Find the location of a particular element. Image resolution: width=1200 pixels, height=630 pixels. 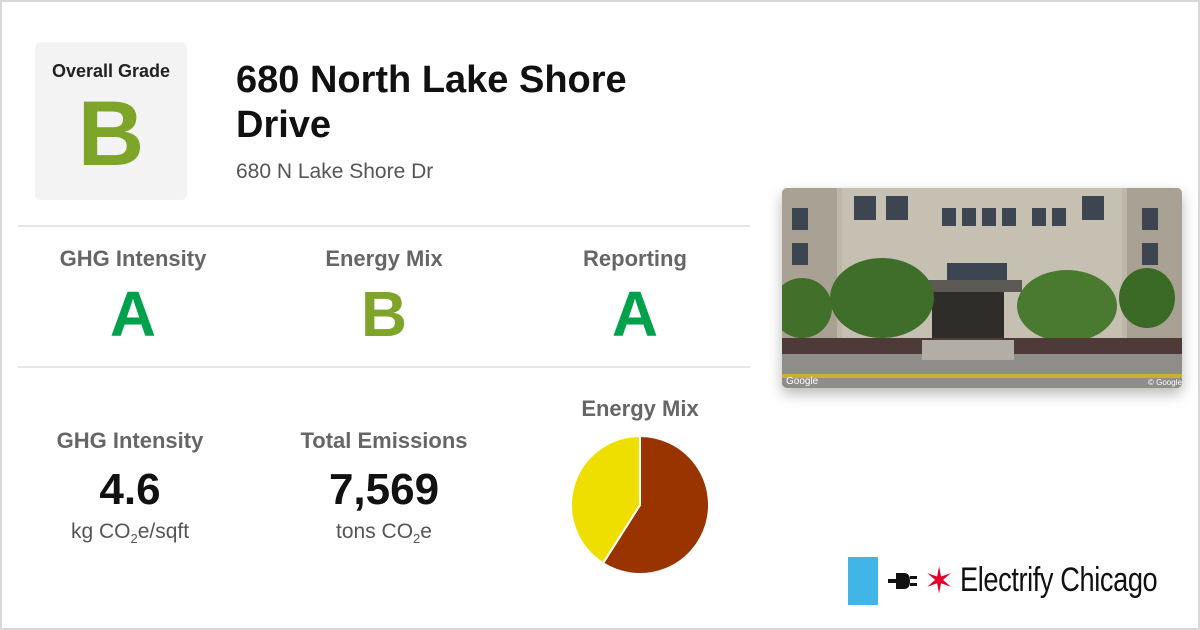

stat-ghg-intensity: GHG Intensity 4.6 kg CO2e/sqft is located at coordinates (130, 487).